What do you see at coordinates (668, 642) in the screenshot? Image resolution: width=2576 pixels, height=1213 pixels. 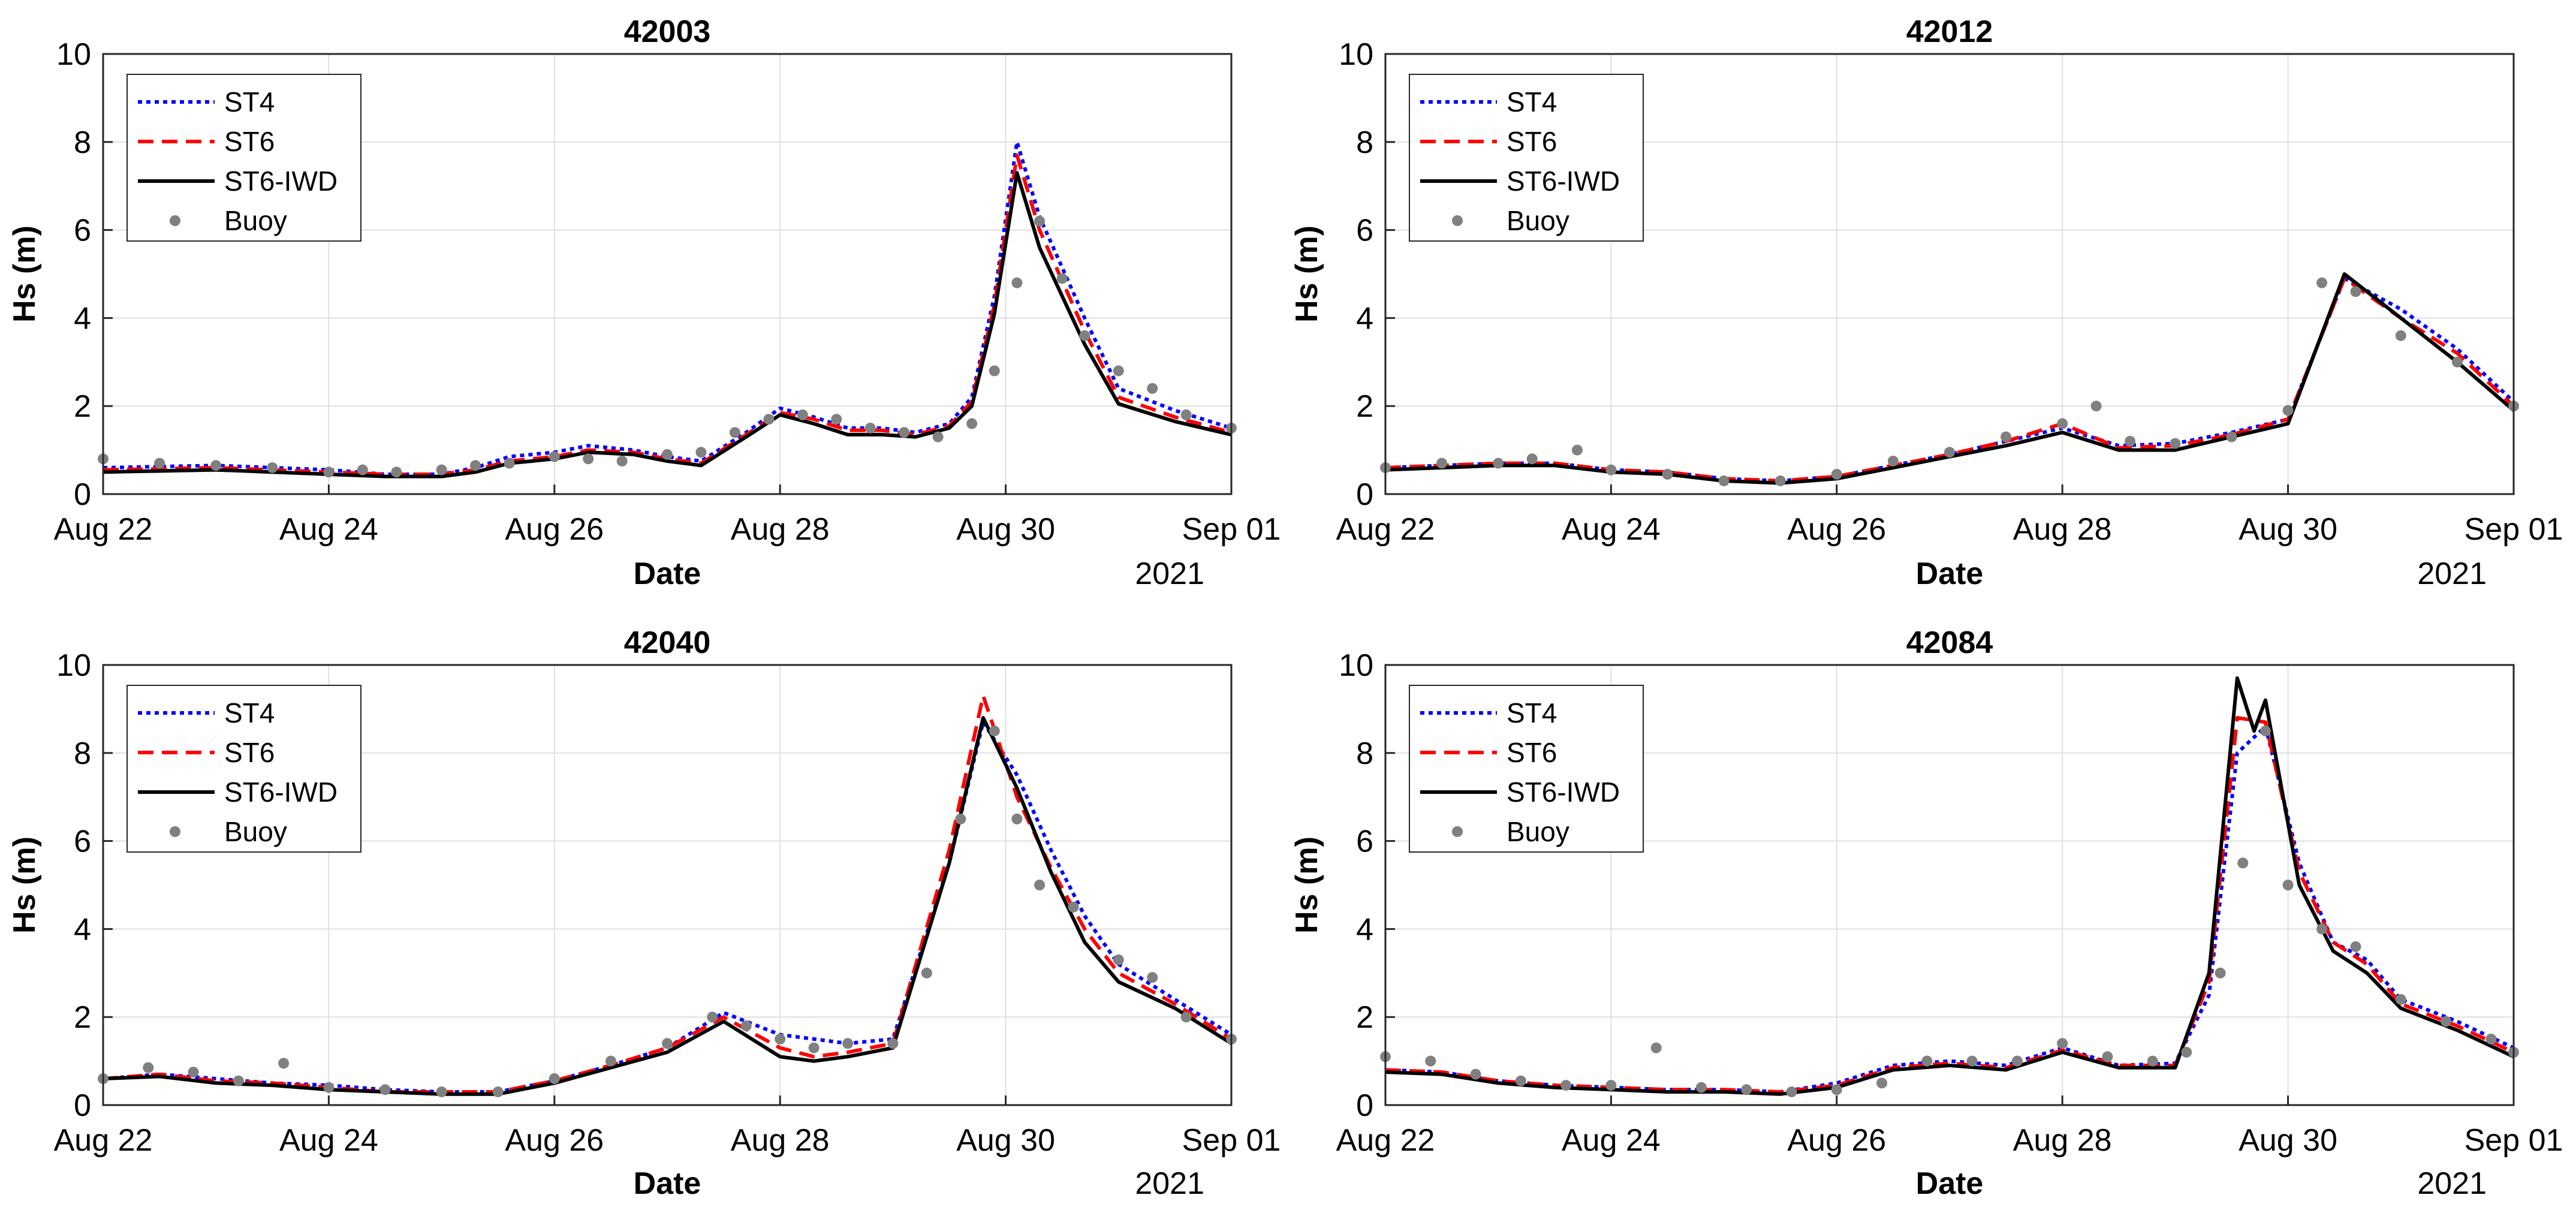 I see `panel-title: 42040` at bounding box center [668, 642].